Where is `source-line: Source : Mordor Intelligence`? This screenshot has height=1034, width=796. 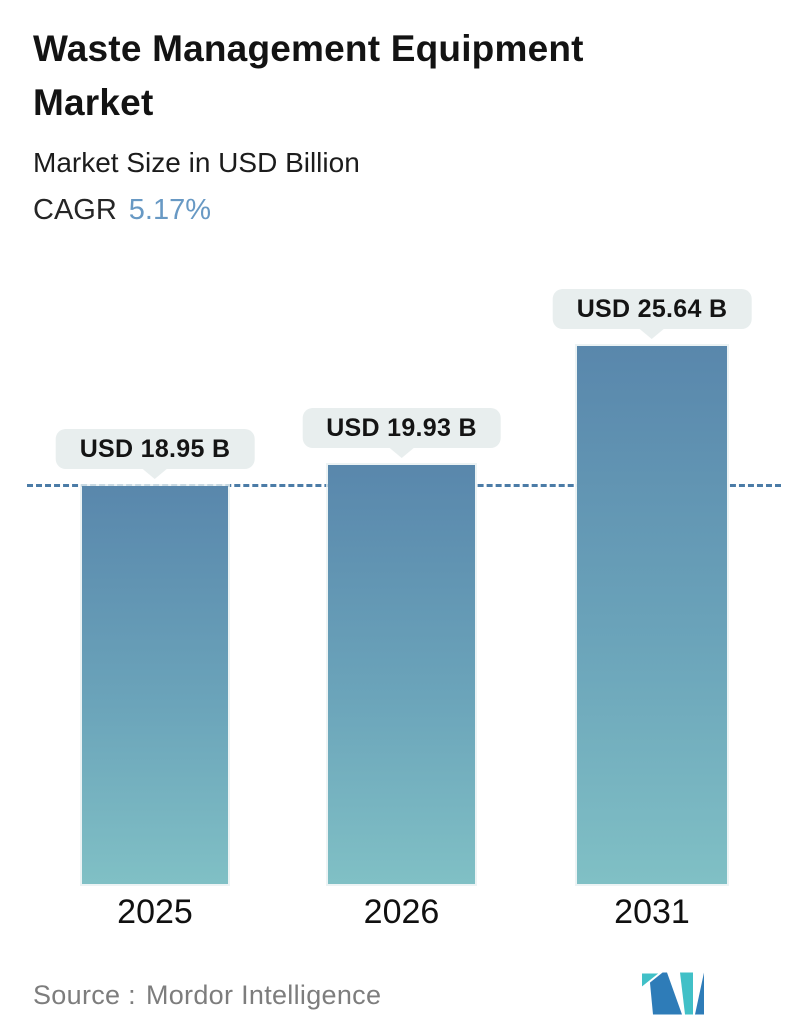 source-line: Source : Mordor Intelligence is located at coordinates (207, 995).